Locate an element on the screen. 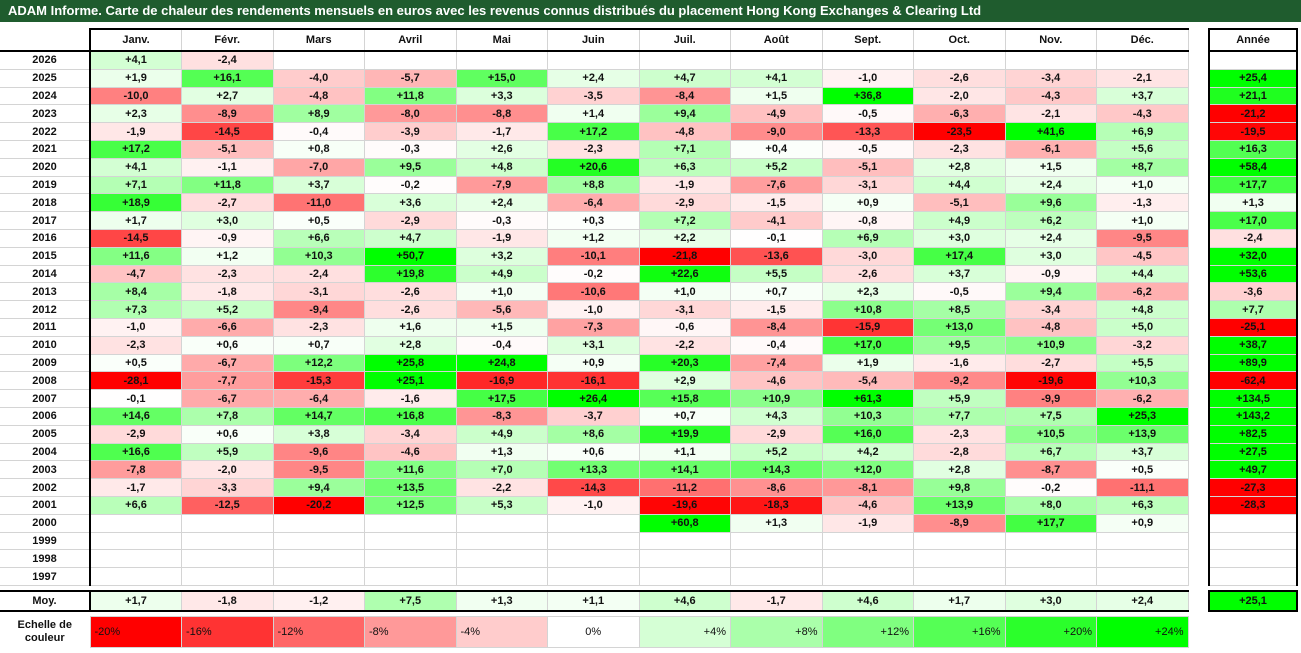 Image resolution: width=1301 pixels, height=653 pixels. month-return-cell: -14,3 is located at coordinates (593, 487).